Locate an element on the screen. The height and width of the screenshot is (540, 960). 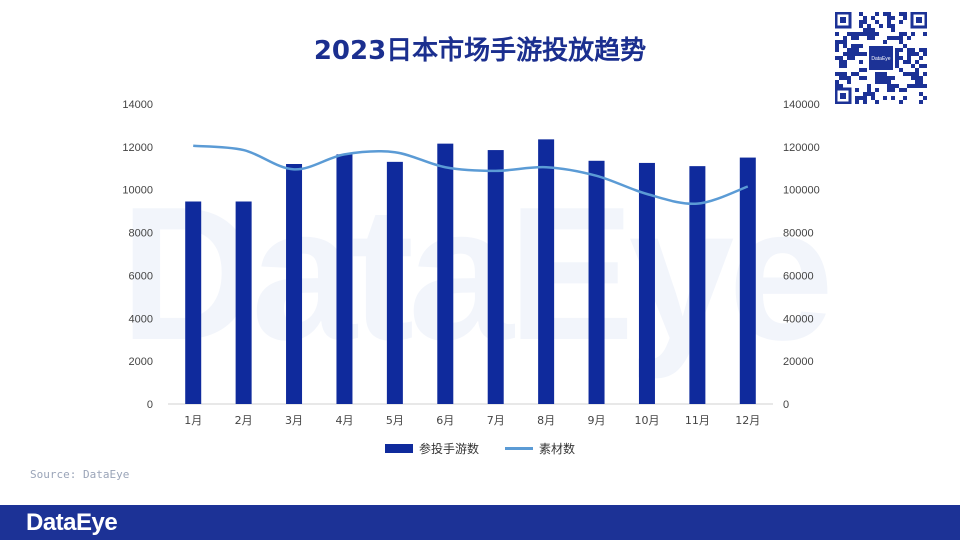
y-left-tick-label: 10000 is located at coordinates (137, 191).